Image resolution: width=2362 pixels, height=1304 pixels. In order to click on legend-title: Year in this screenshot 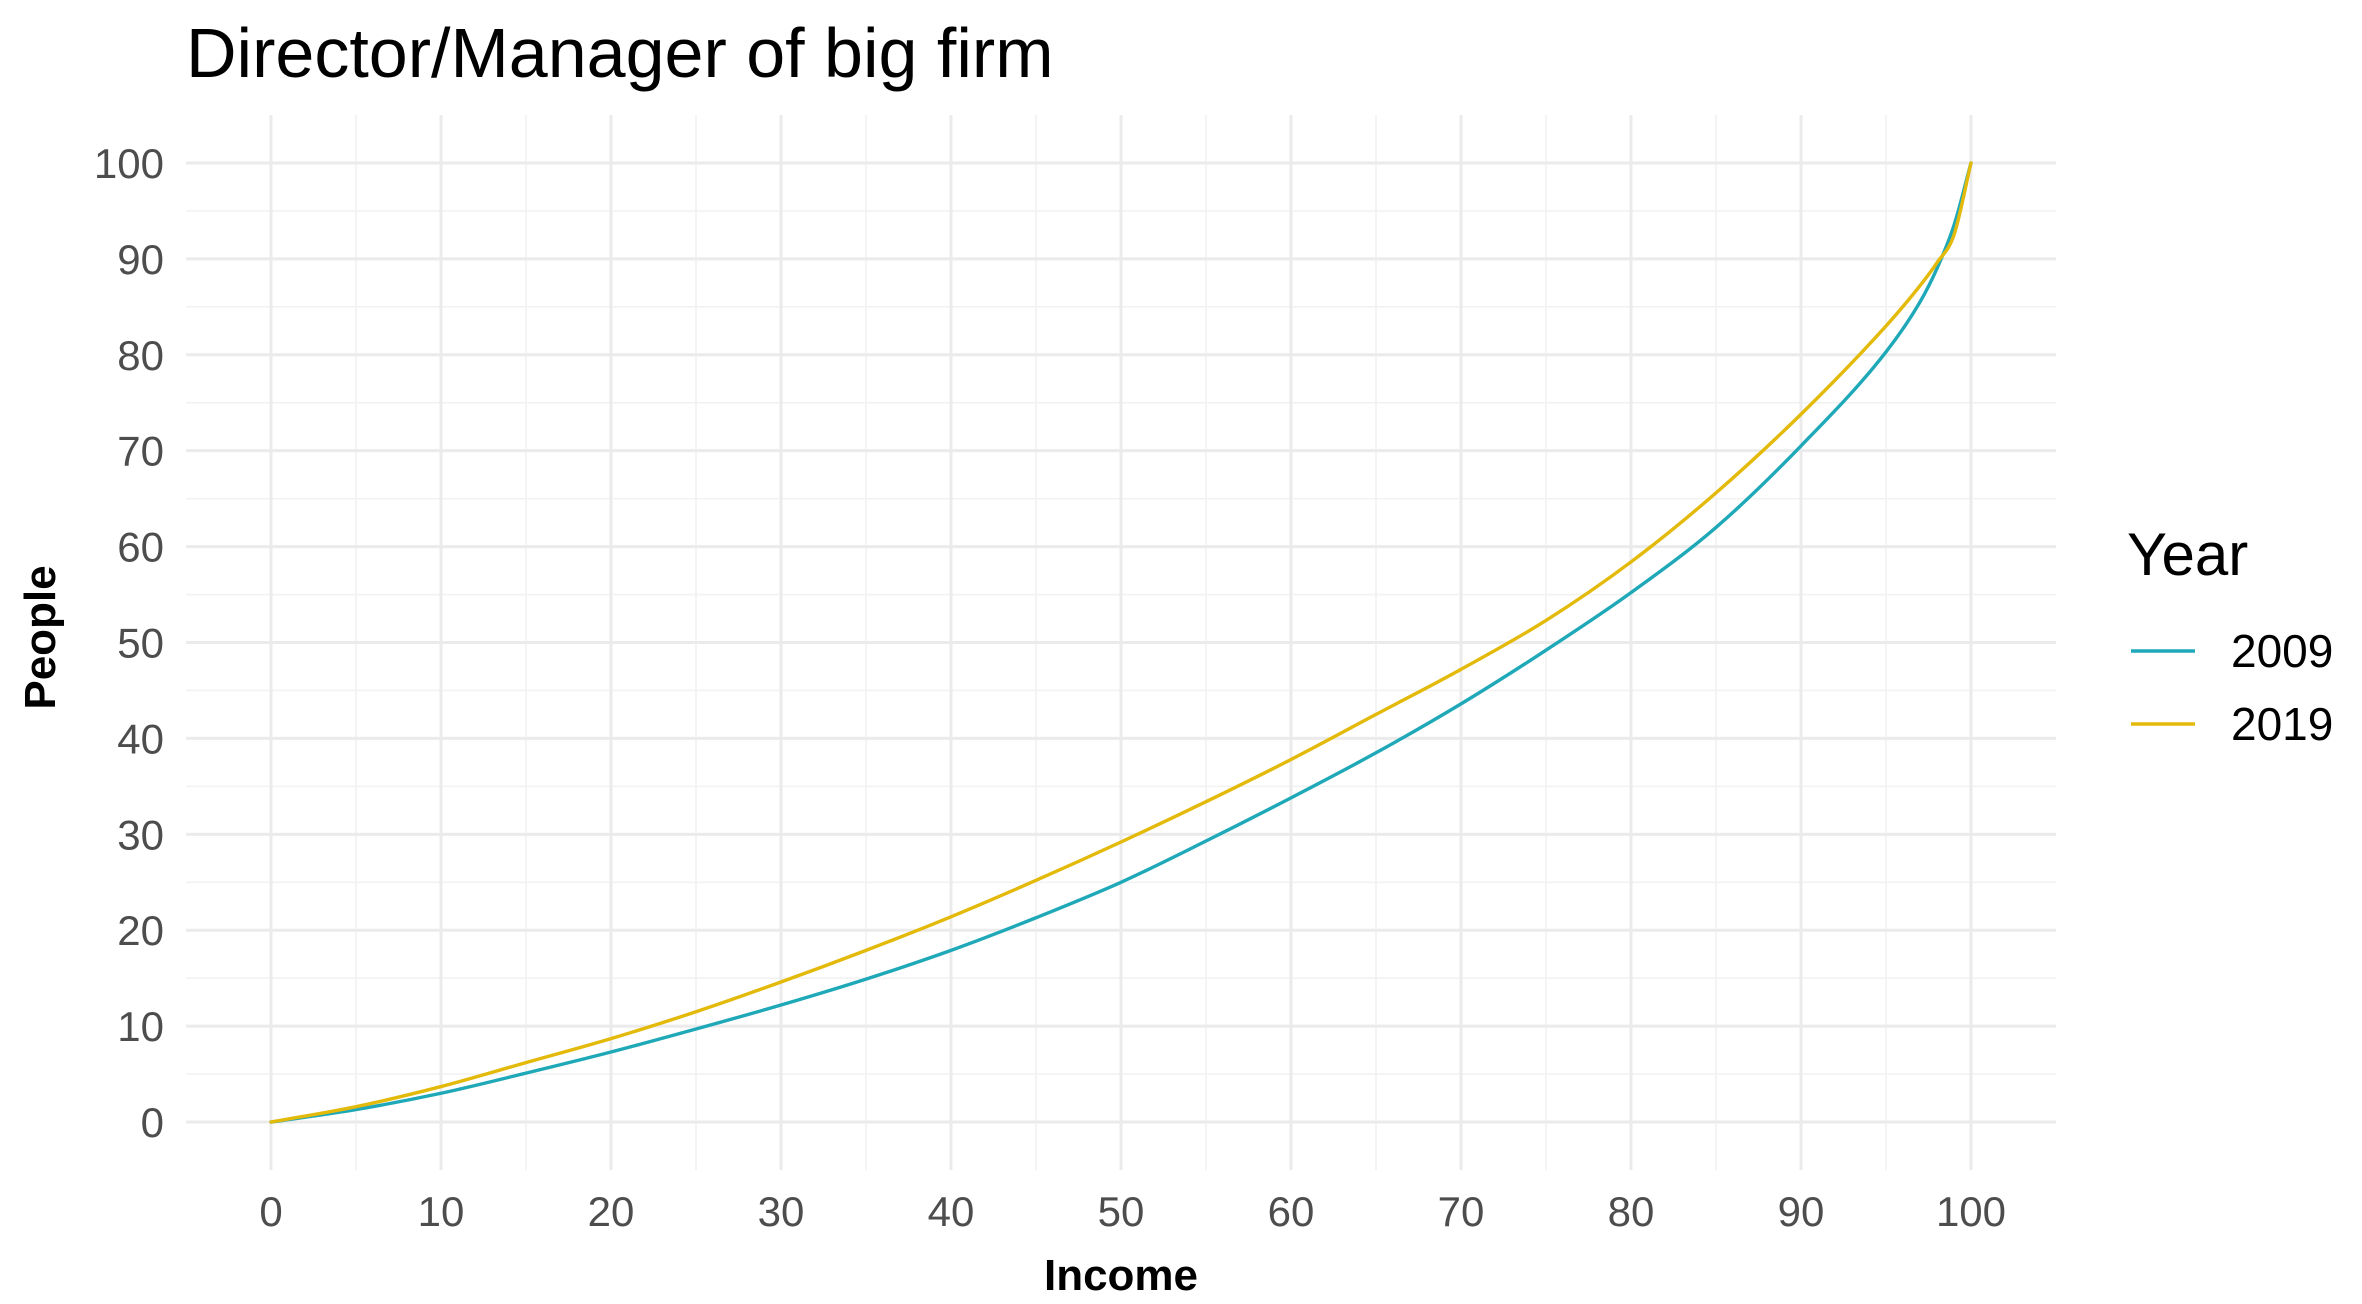, I will do `click(2187, 554)`.